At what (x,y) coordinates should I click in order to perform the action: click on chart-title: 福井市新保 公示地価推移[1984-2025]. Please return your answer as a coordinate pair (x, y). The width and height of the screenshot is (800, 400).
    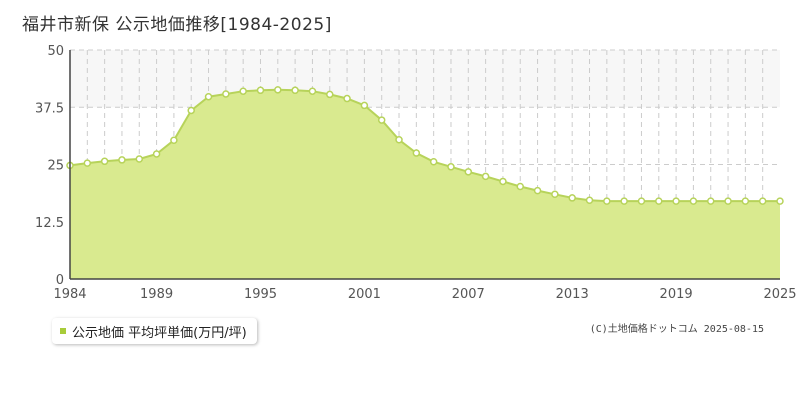
    Looking at the image, I should click on (177, 25).